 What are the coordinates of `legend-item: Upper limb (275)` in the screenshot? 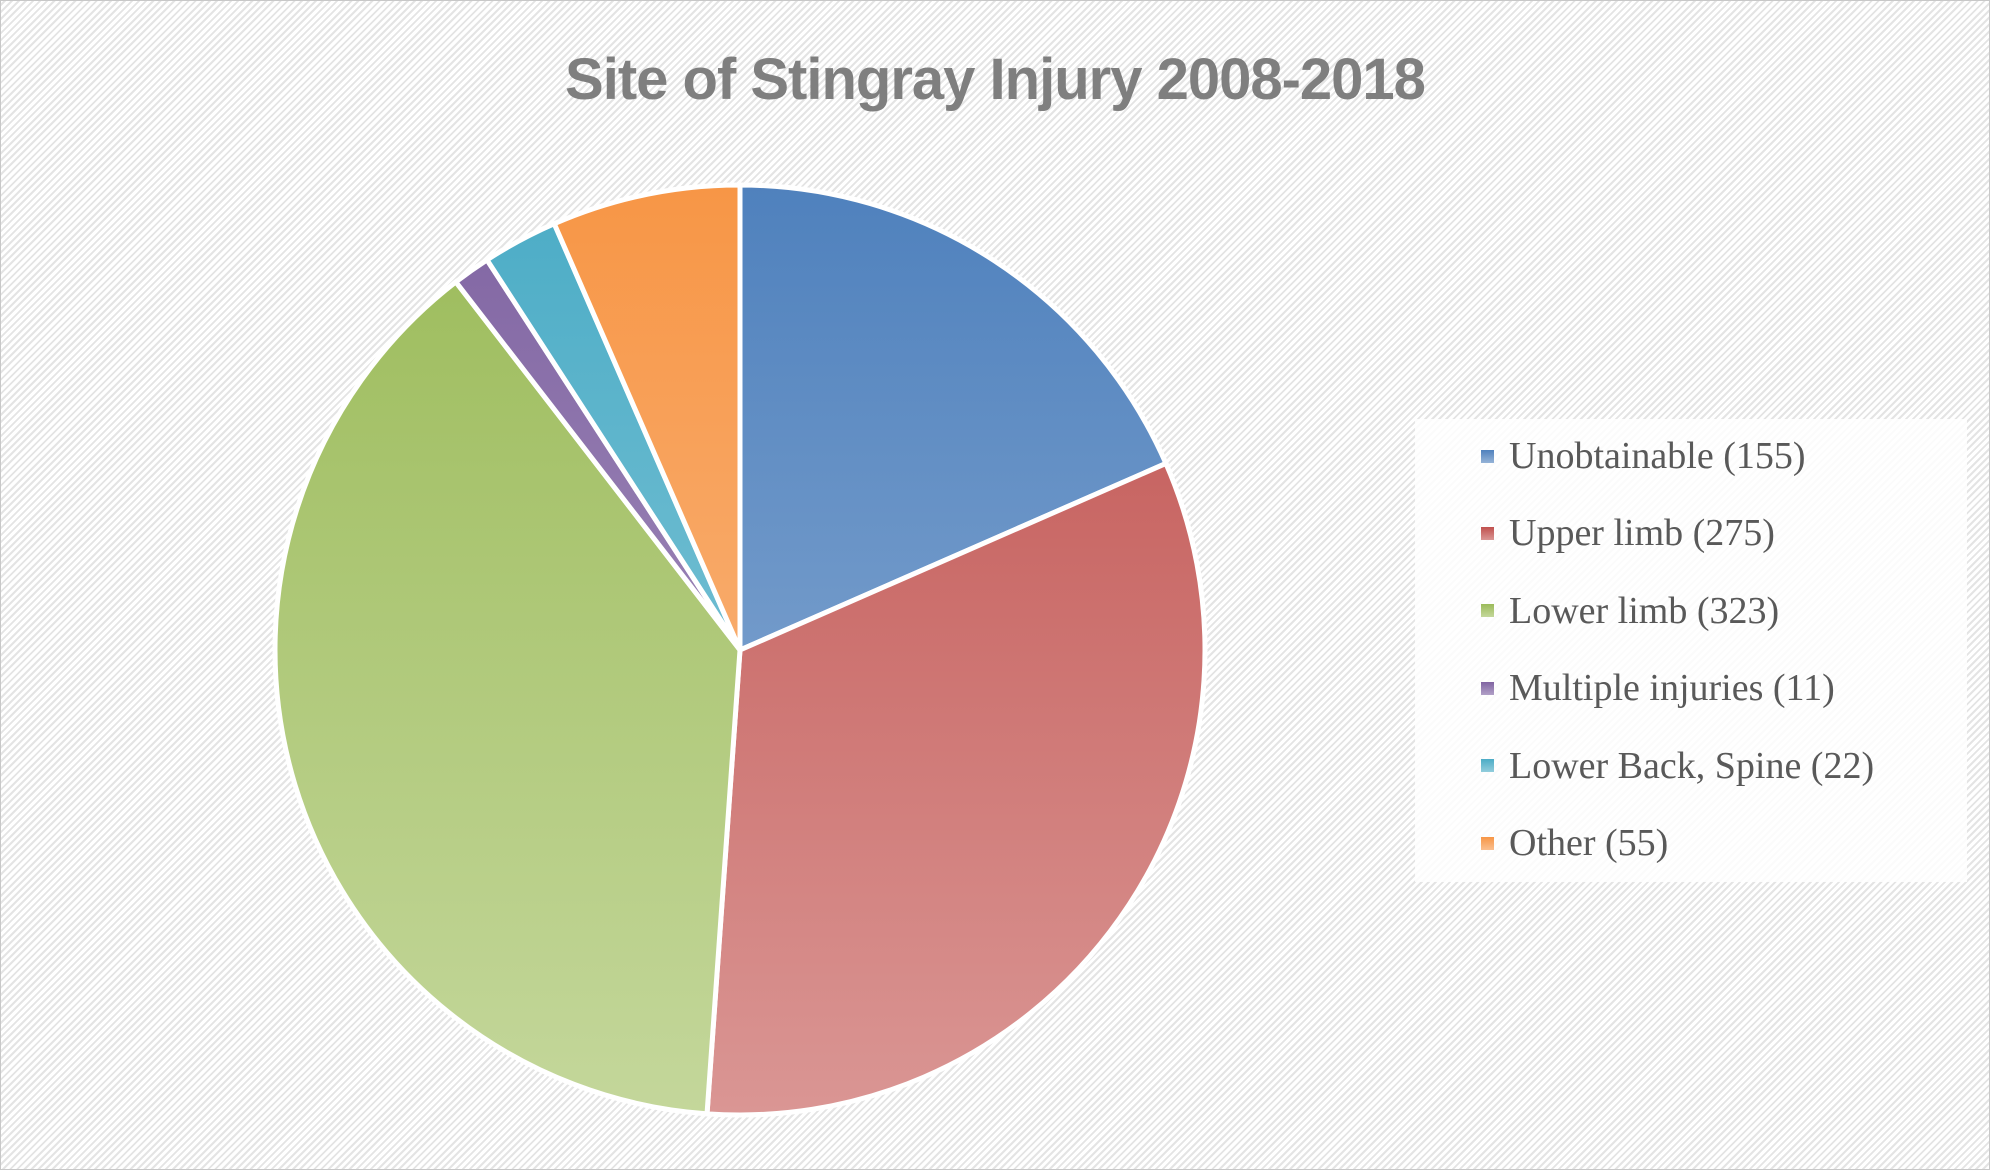 It's located at (1628, 533).